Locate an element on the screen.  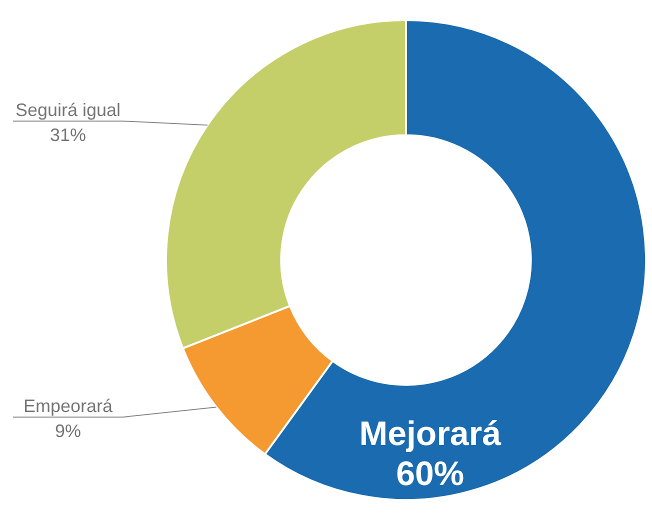
slice-label: Seguirá igual is located at coordinates (68, 110).